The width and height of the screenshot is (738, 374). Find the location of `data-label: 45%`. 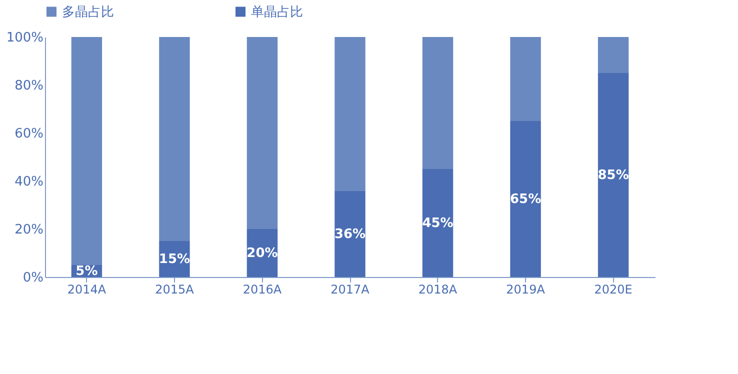

data-label: 45% is located at coordinates (438, 223).